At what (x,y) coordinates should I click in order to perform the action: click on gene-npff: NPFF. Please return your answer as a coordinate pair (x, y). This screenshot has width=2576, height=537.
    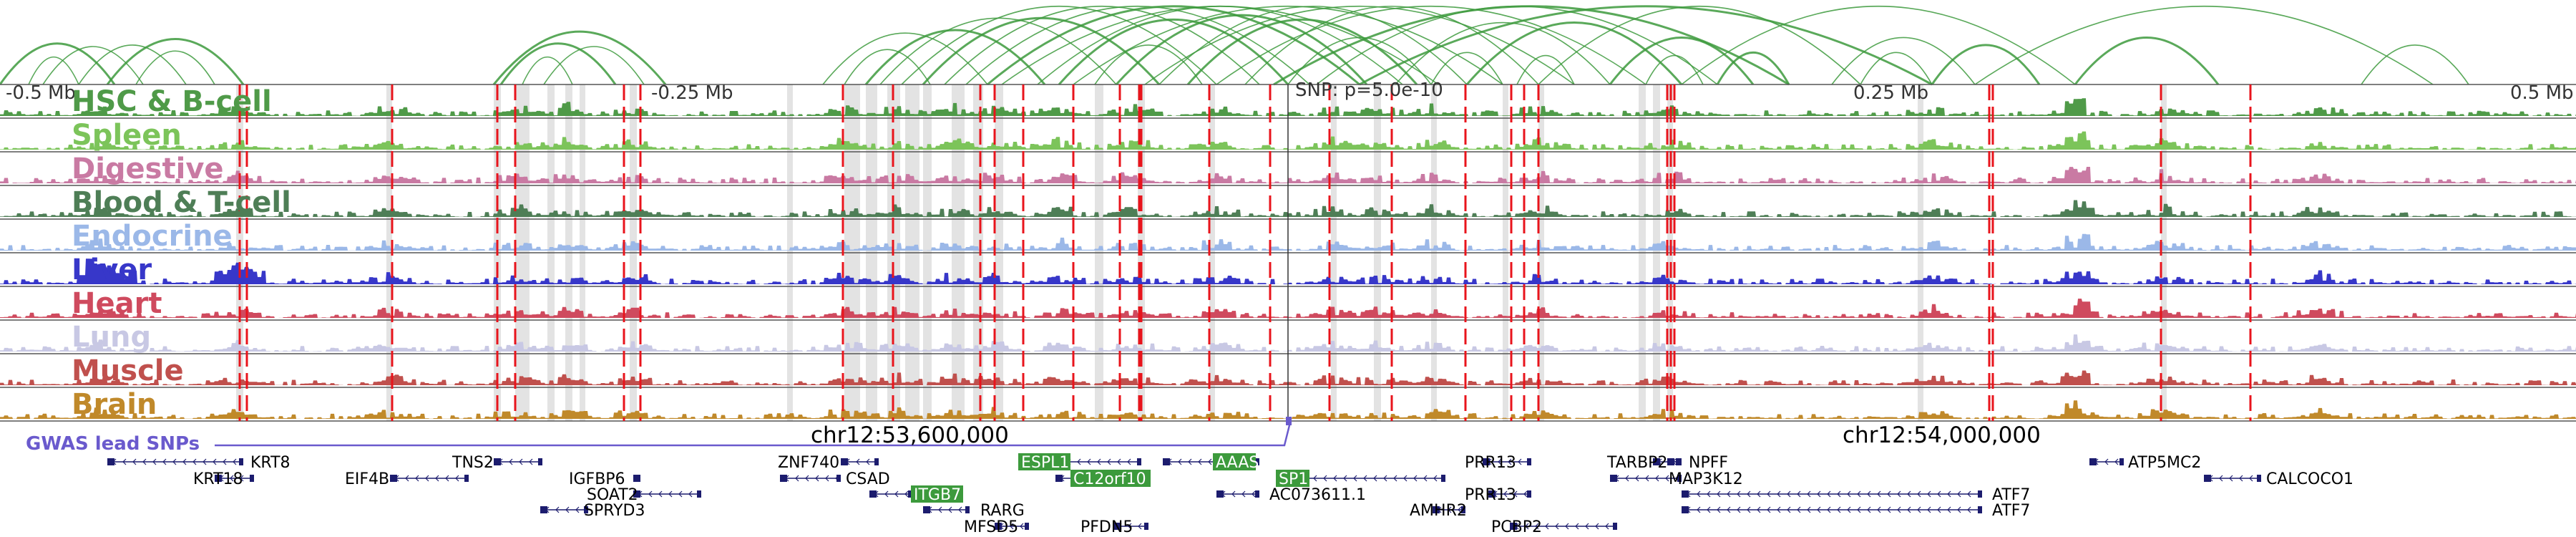
    Looking at the image, I should click on (1697, 463).